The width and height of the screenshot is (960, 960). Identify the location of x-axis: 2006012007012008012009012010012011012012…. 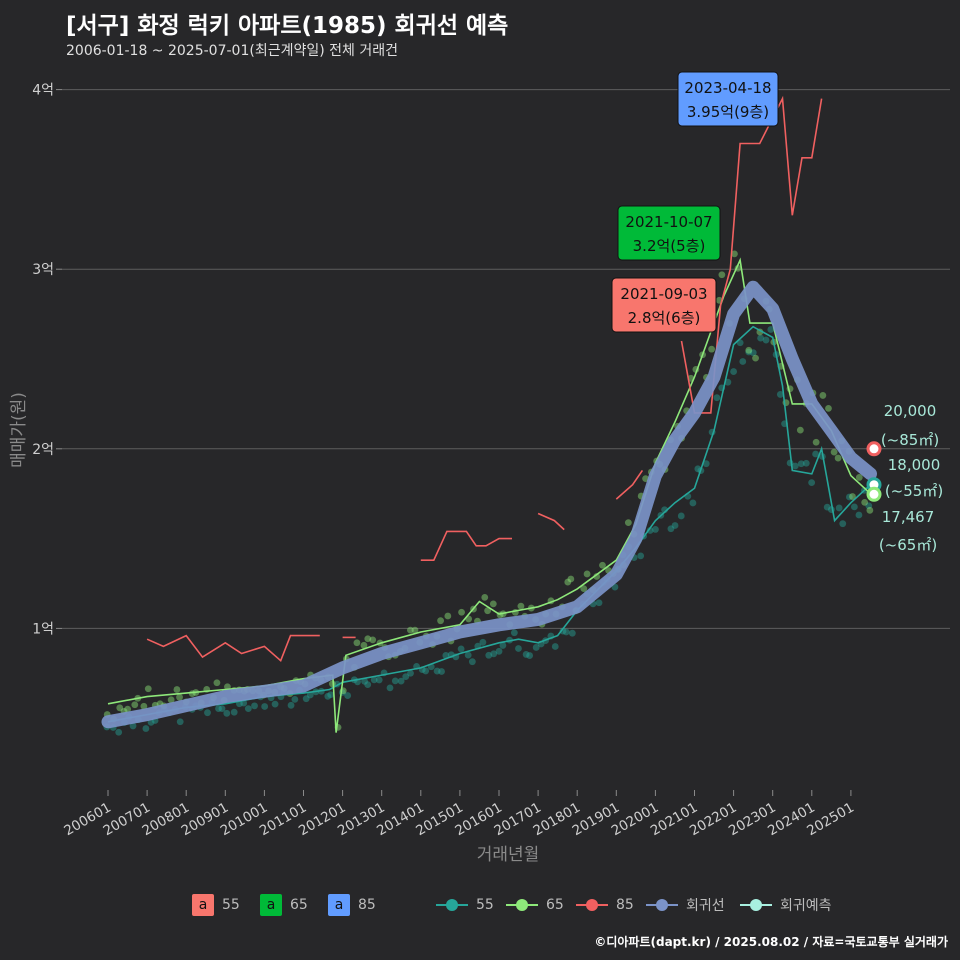
(459, 814).